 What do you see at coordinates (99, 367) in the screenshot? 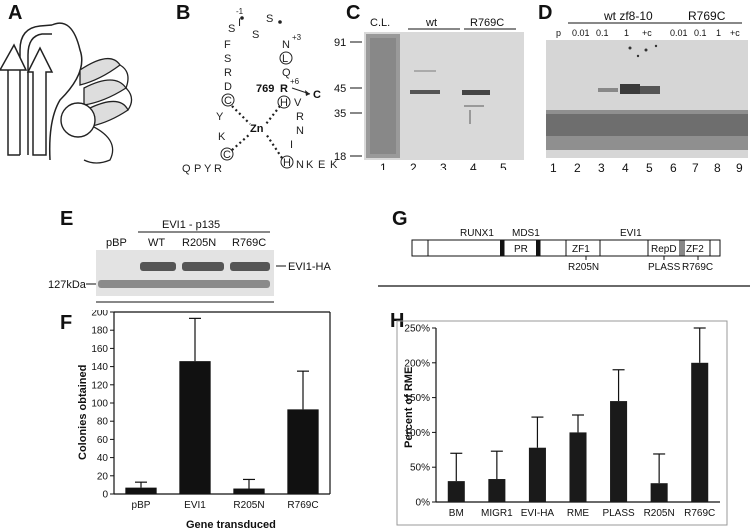
I see `y-tick-label: 140` at bounding box center [99, 367].